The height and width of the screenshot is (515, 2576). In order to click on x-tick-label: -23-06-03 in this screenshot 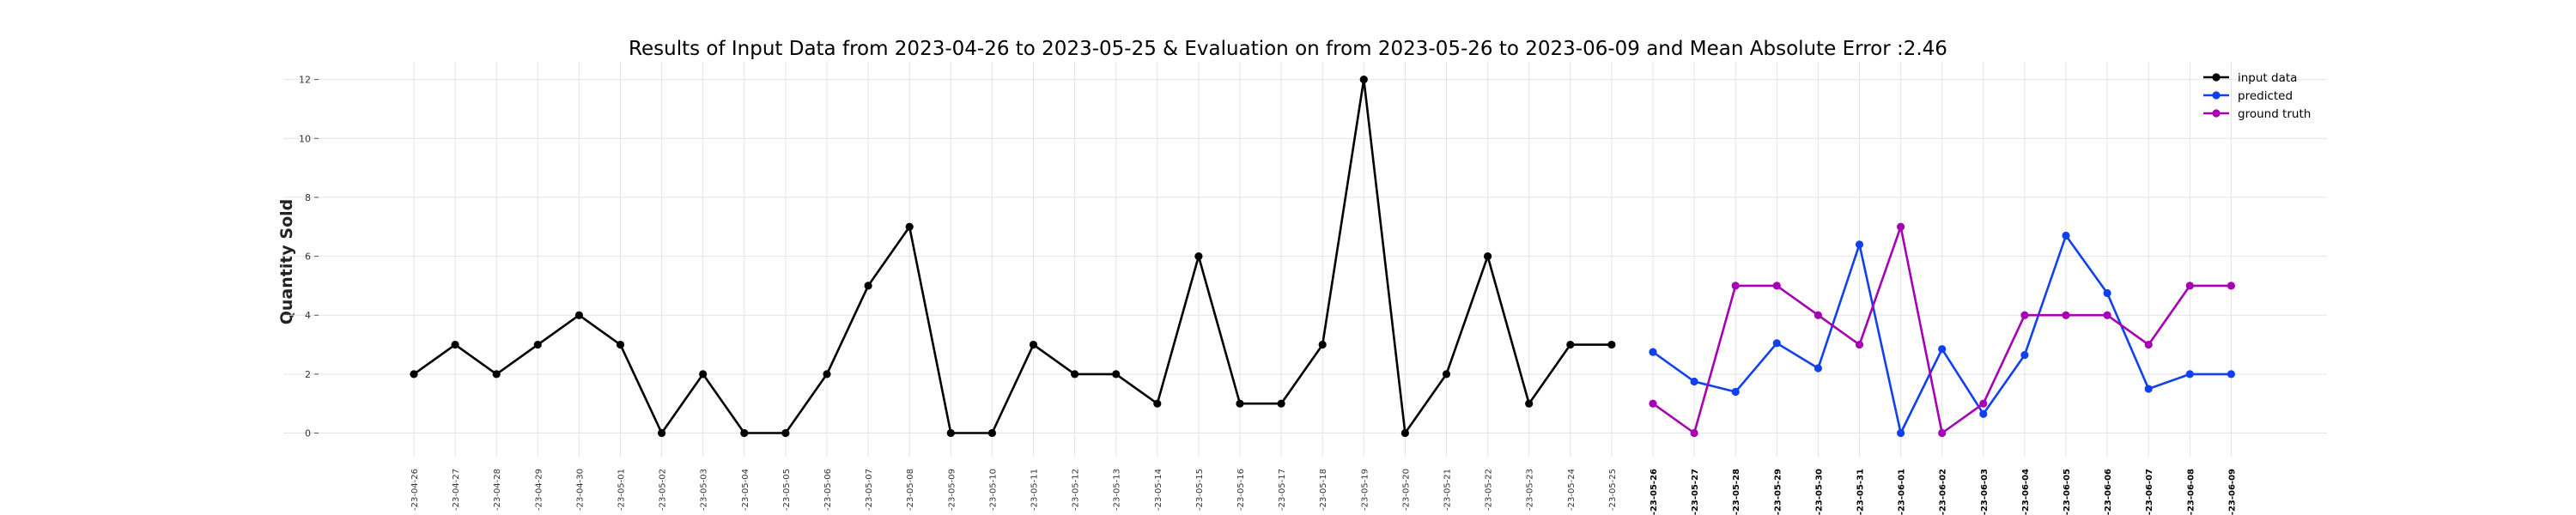, I will do `click(1985, 492)`.